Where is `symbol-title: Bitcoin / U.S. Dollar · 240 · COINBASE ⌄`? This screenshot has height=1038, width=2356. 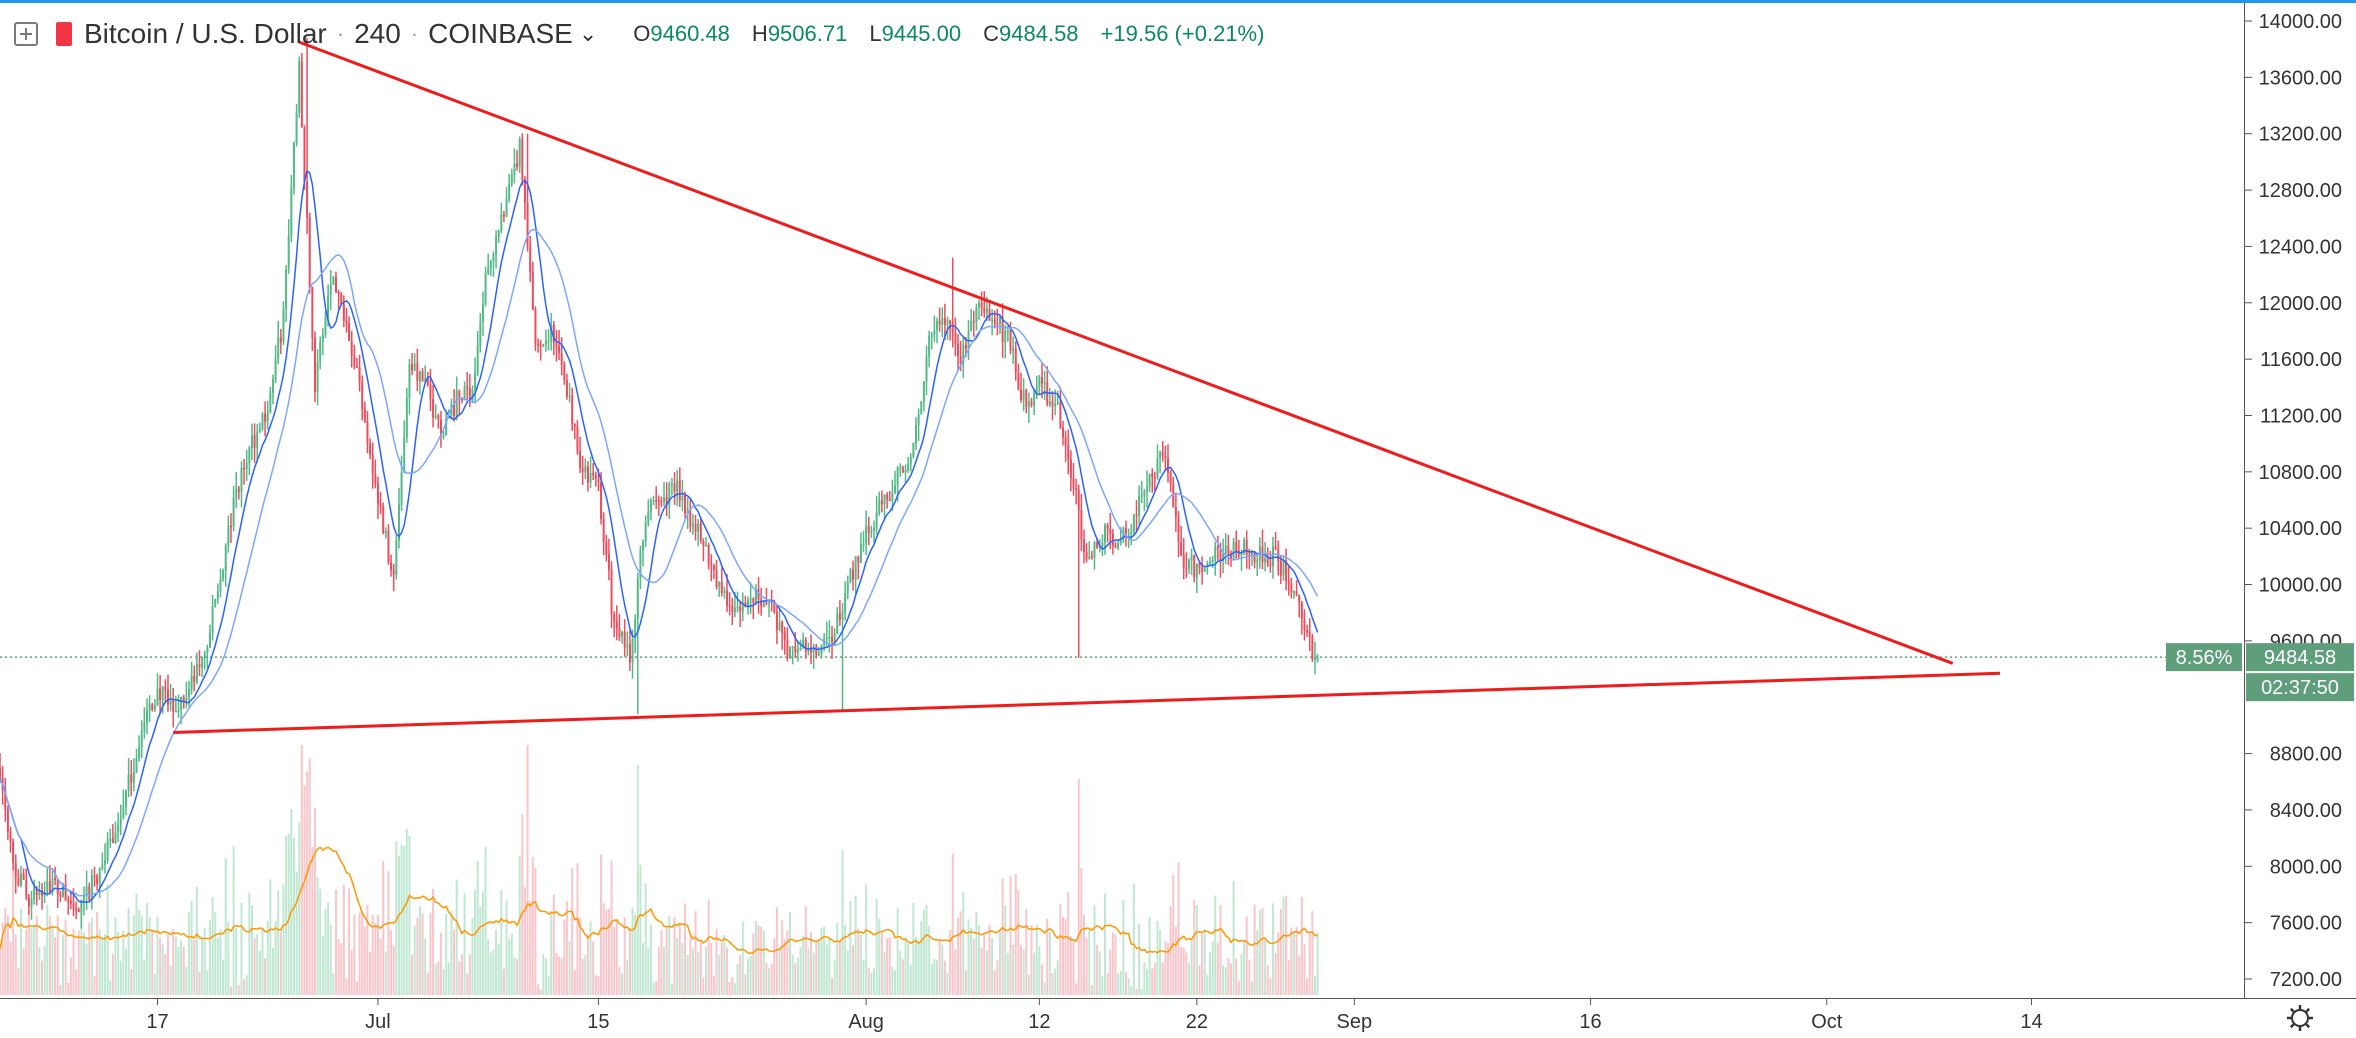 symbol-title: Bitcoin / U.S. Dollar · 240 · COINBASE ⌄ is located at coordinates (358, 34).